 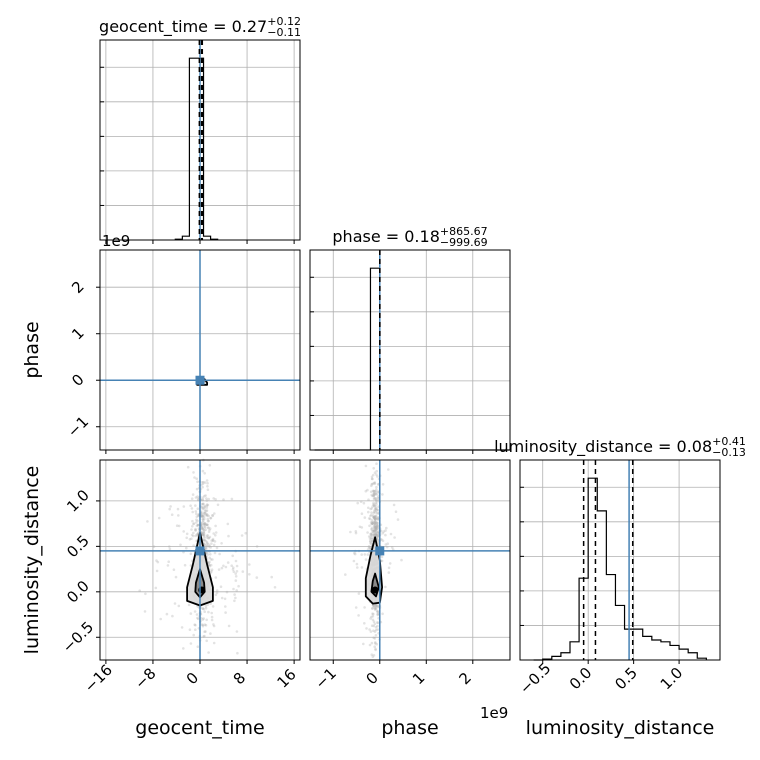 What do you see at coordinates (78, 592) in the screenshot?
I see `ytick-label-luminosity_distance-1: 0.0` at bounding box center [78, 592].